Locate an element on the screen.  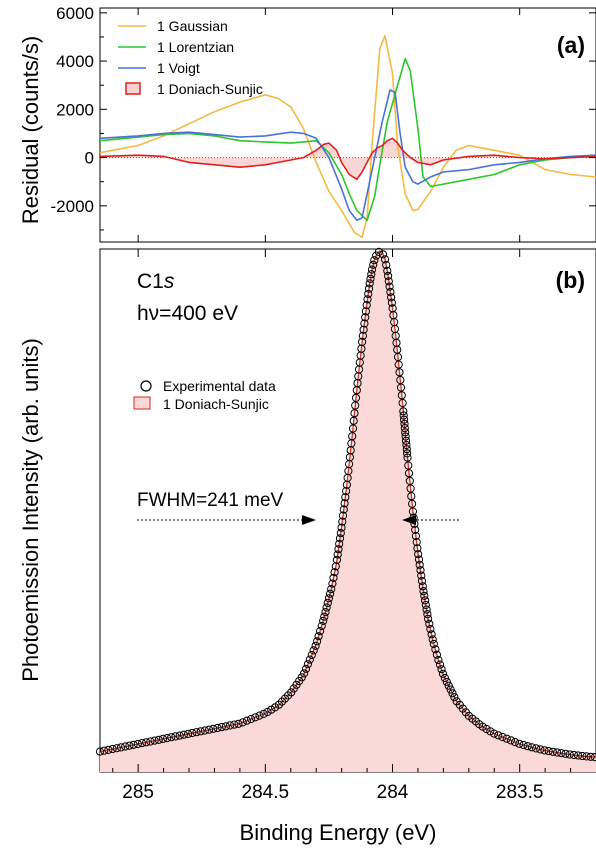
panel-a-y-tick-label: 4000 is located at coordinates (75, 61).